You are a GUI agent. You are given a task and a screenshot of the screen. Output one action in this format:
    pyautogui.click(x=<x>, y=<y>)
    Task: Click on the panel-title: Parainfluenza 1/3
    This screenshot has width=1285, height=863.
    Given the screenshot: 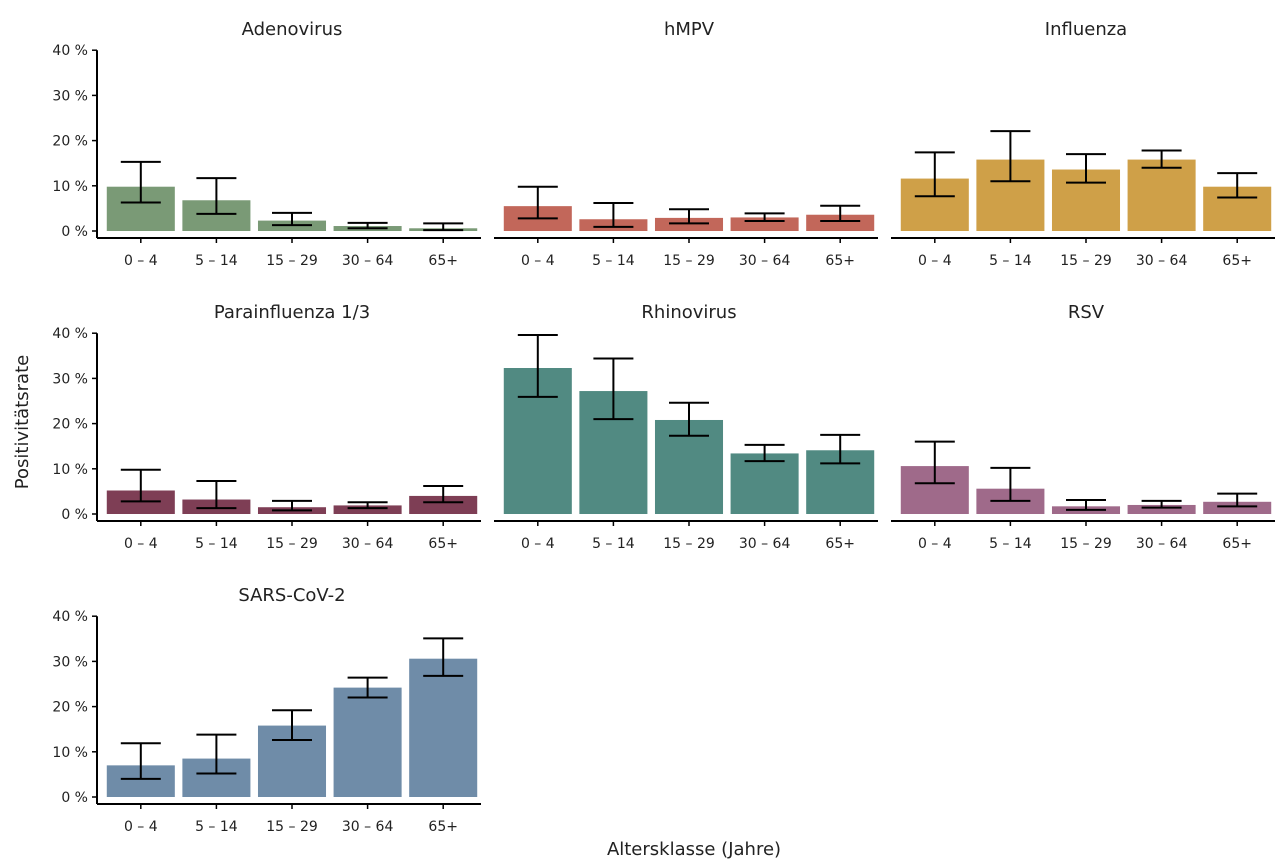 What is the action you would take?
    pyautogui.click(x=292, y=312)
    